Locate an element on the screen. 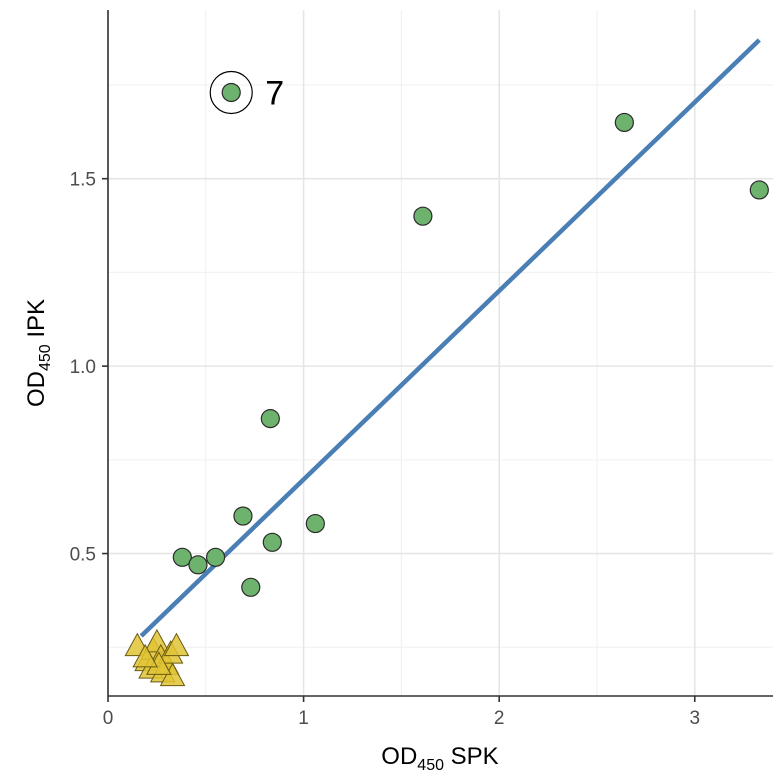 The height and width of the screenshot is (772, 773). x-tick-label: 0 is located at coordinates (108, 718).